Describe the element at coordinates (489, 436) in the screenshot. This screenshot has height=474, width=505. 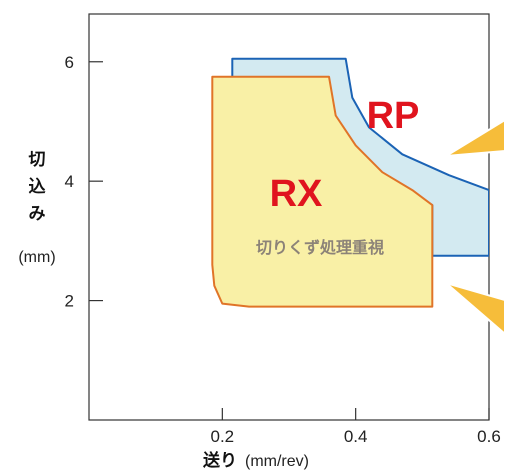
I see `x-tick-label-2: 0.6` at that location.